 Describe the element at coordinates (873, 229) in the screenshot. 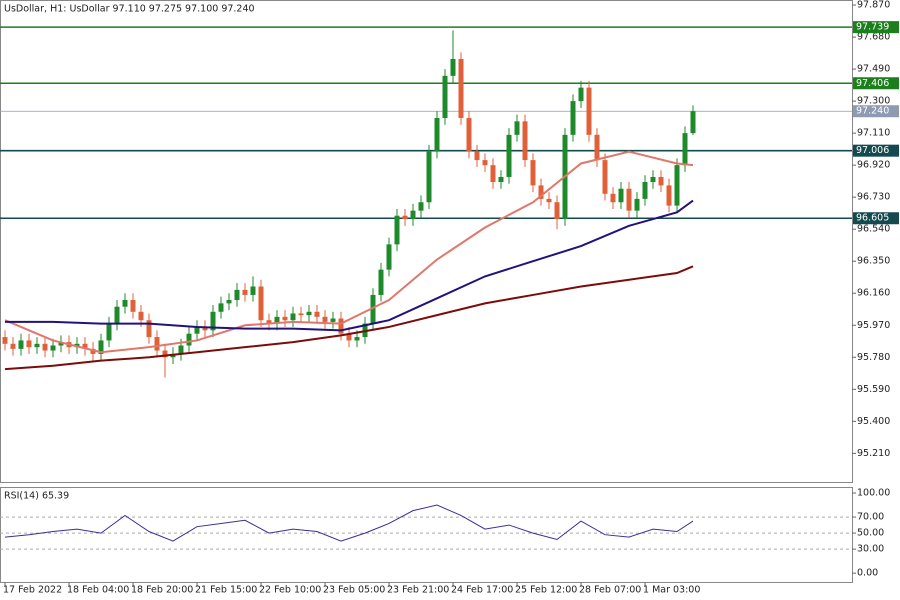

I see `y-tick-label: 96.540` at that location.